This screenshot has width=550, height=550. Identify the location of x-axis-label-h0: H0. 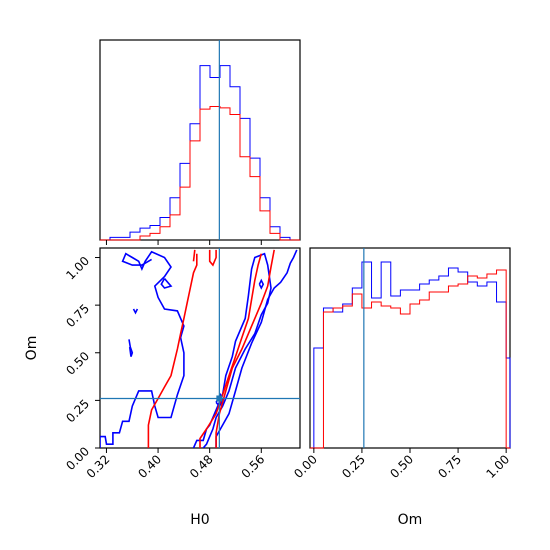
(199, 520).